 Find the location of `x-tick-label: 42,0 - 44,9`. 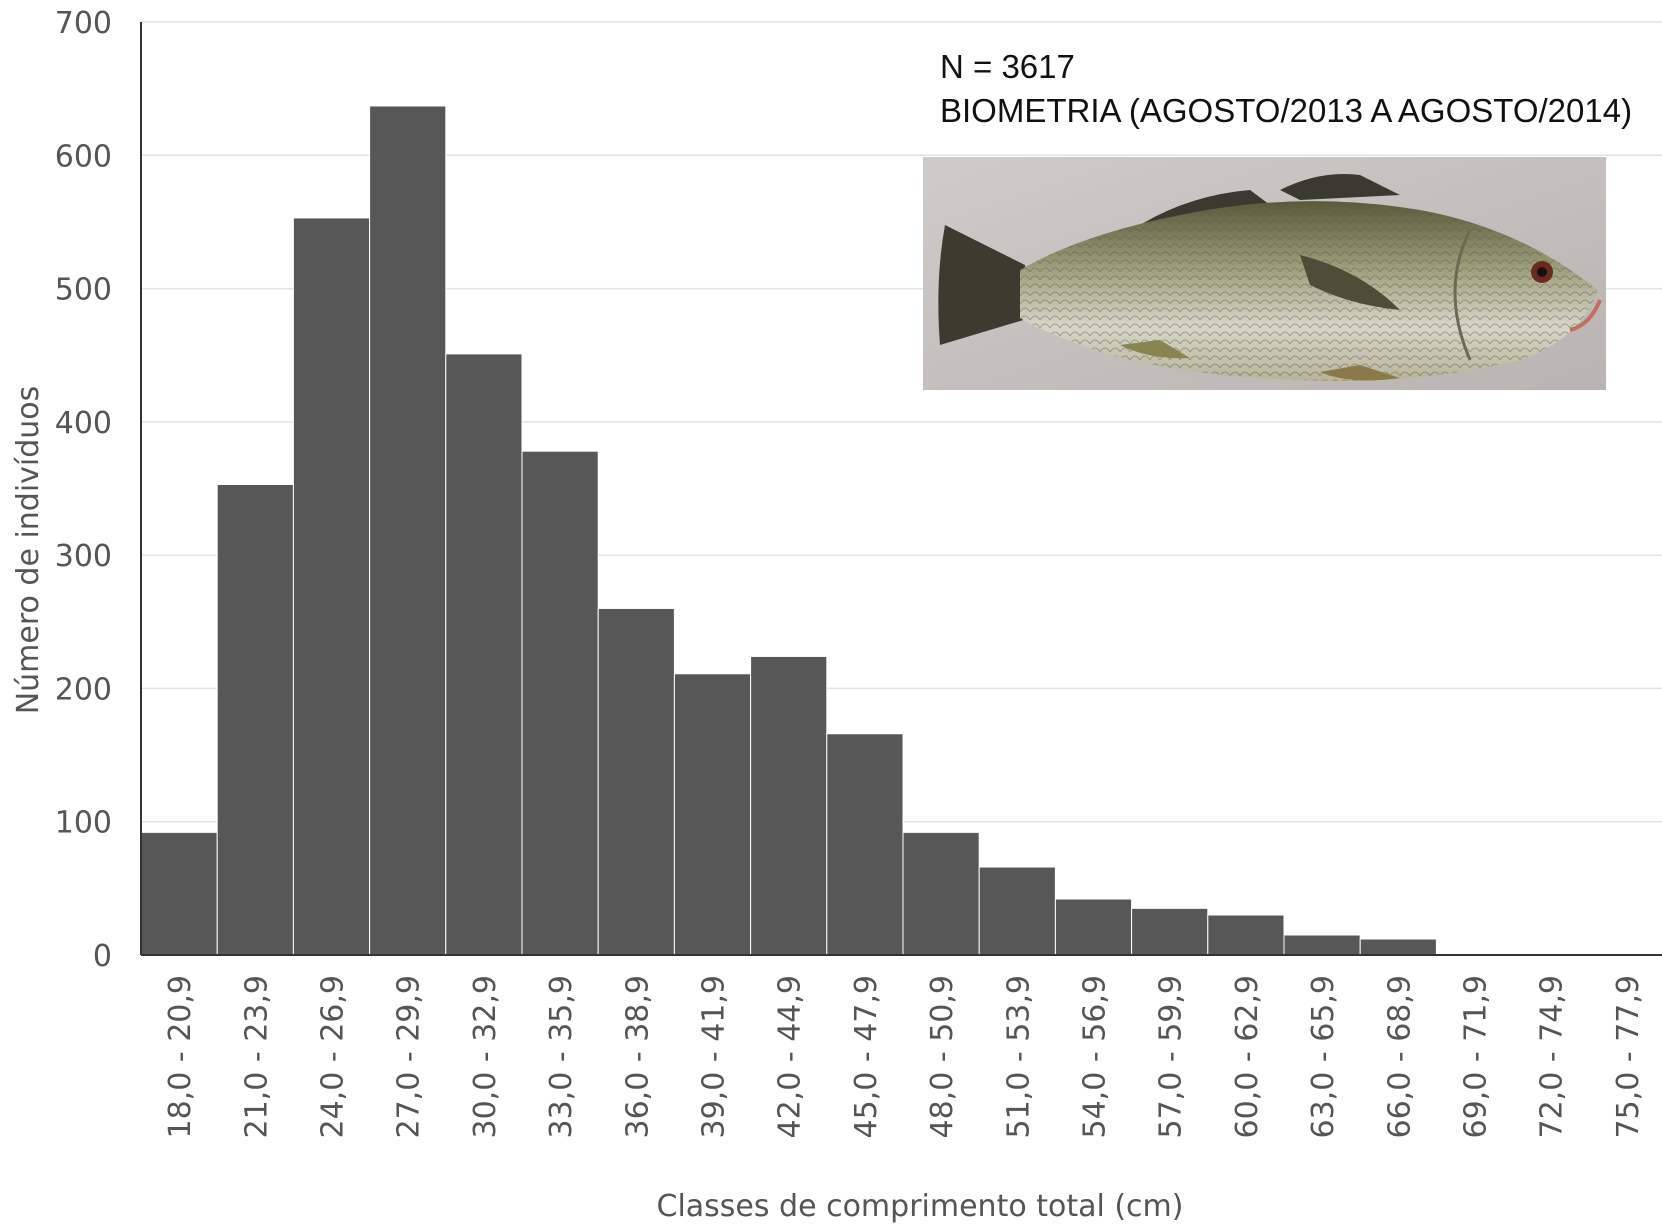

x-tick-label: 42,0 - 44,9 is located at coordinates (790, 1057).